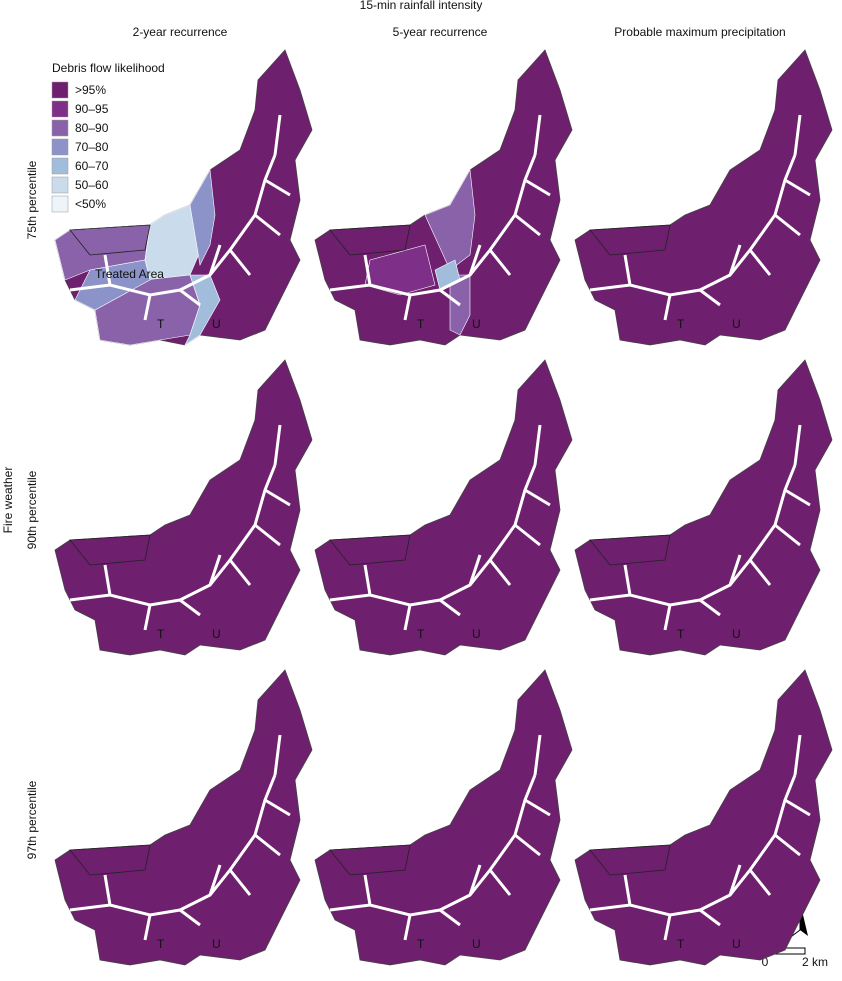  I want to click on treated-area-label: Treated Area, so click(129, 274).